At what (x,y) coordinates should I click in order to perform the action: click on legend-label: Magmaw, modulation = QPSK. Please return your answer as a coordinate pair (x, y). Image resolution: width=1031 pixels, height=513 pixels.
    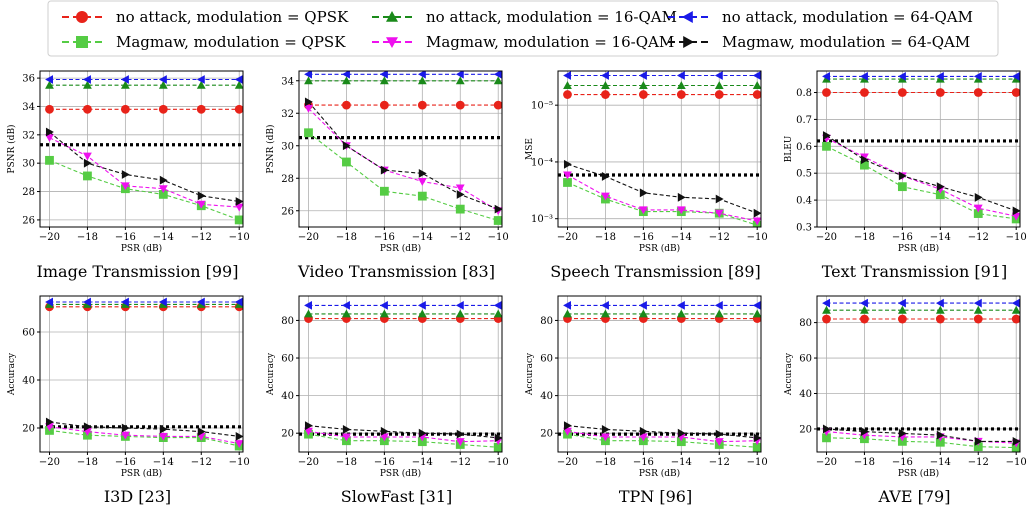
    Looking at the image, I should click on (231, 42).